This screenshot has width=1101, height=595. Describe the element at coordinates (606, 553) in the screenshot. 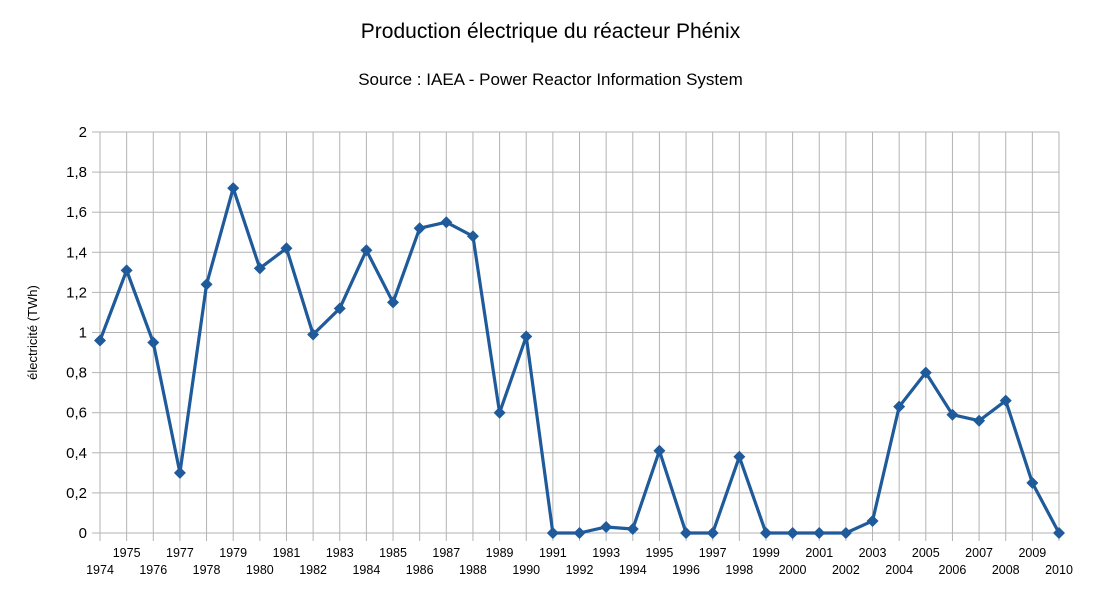

I see `x-tick-label: 1993` at that location.